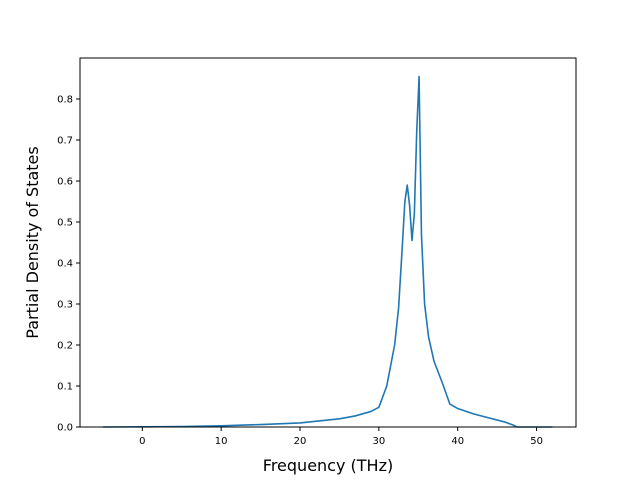 The image size is (640, 480). I want to click on y-tick-label: 0.4, so click(65, 264).